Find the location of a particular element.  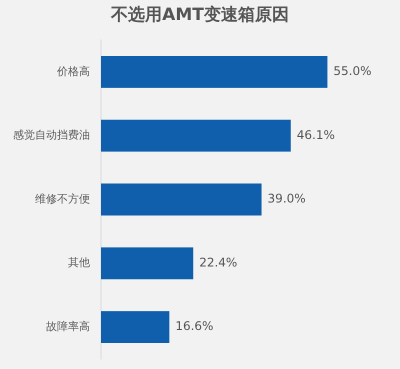

y-tick-label: 维修不方便 is located at coordinates (62, 199).